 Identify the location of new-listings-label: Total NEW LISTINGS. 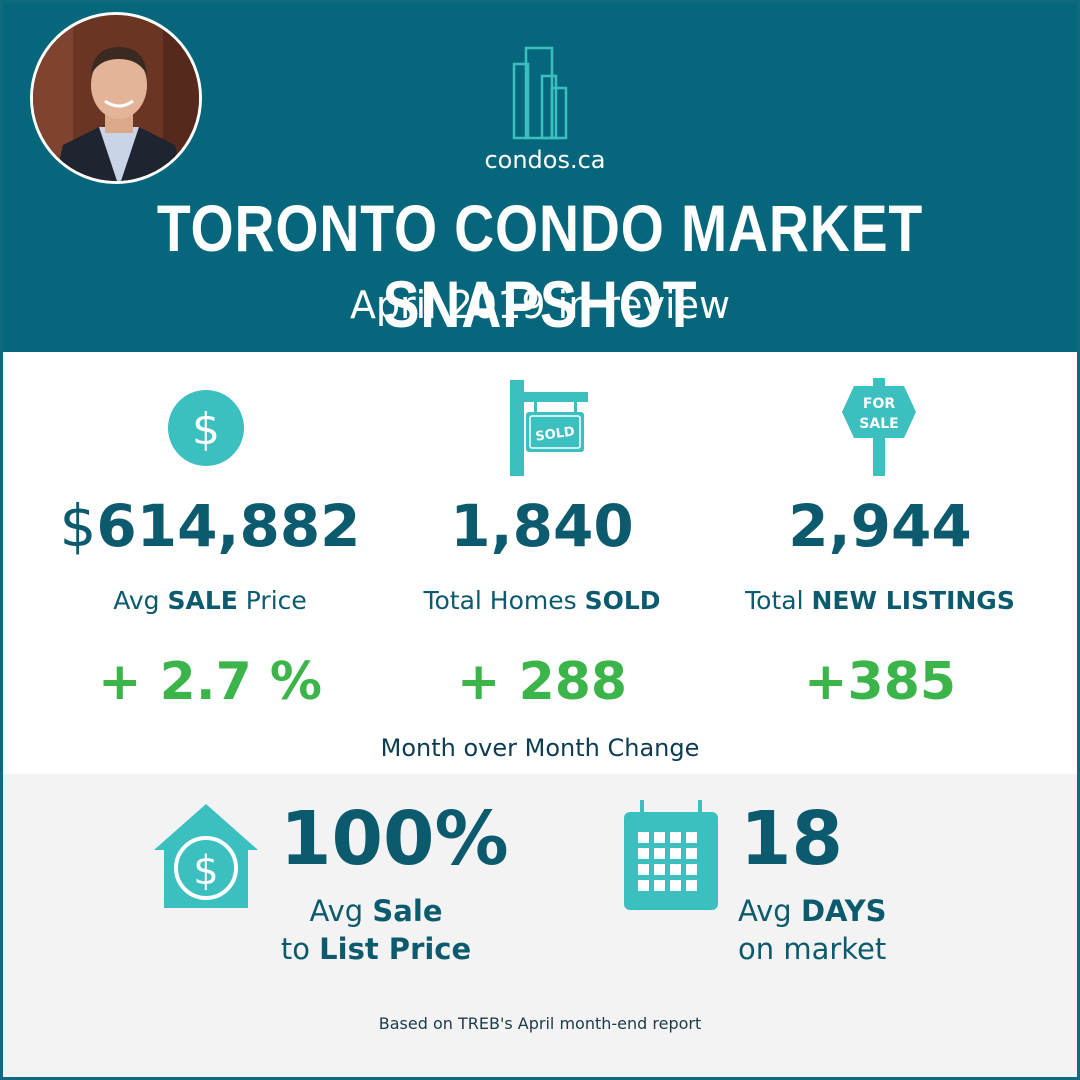
(880, 600).